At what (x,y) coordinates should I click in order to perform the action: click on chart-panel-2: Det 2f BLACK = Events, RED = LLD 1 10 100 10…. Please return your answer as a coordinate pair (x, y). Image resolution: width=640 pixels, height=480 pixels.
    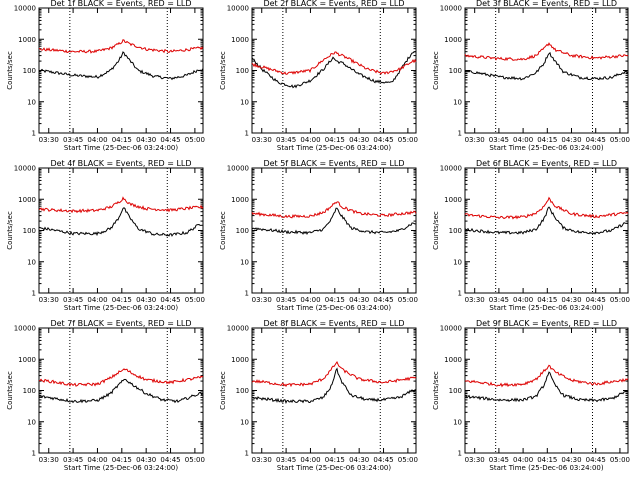
    Looking at the image, I should click on (318, 76).